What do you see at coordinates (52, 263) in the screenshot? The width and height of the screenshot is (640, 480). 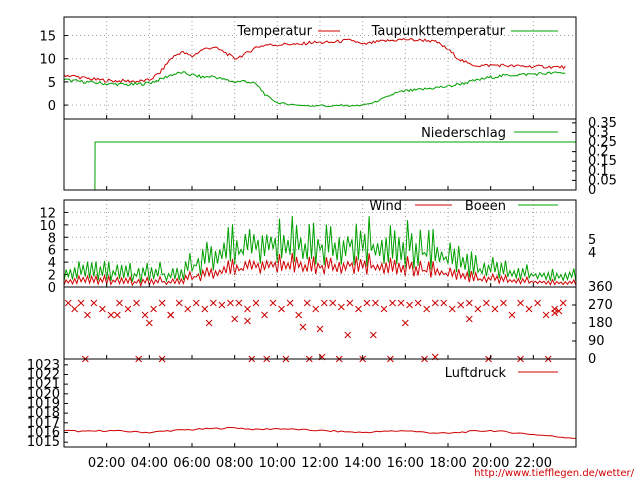 I see `wind-ytick-label: 4` at bounding box center [52, 263].